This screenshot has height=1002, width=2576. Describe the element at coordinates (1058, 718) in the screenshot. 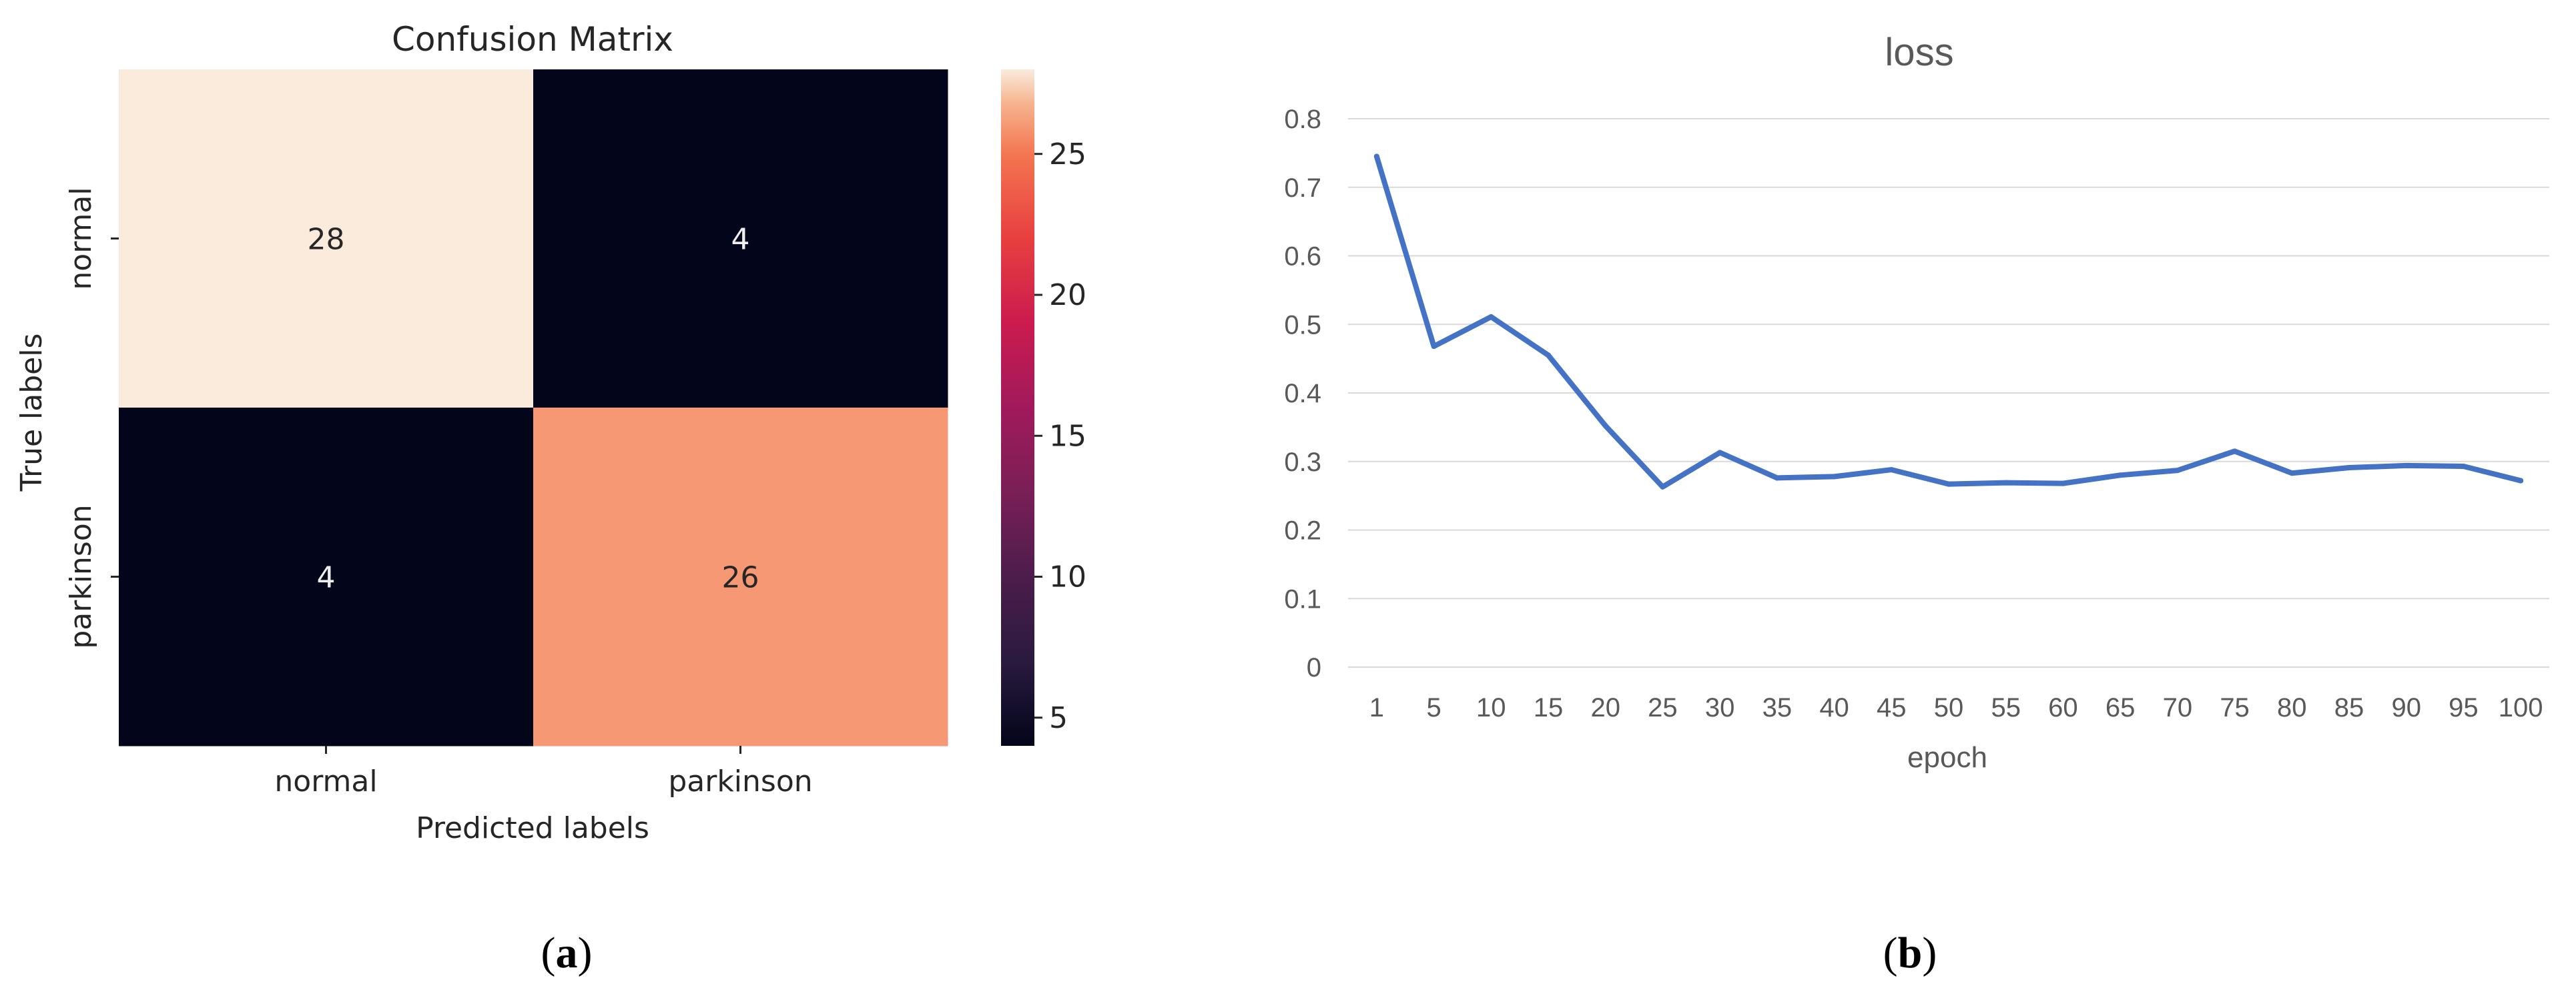

I see `colorbar-tick-label: 5` at that location.